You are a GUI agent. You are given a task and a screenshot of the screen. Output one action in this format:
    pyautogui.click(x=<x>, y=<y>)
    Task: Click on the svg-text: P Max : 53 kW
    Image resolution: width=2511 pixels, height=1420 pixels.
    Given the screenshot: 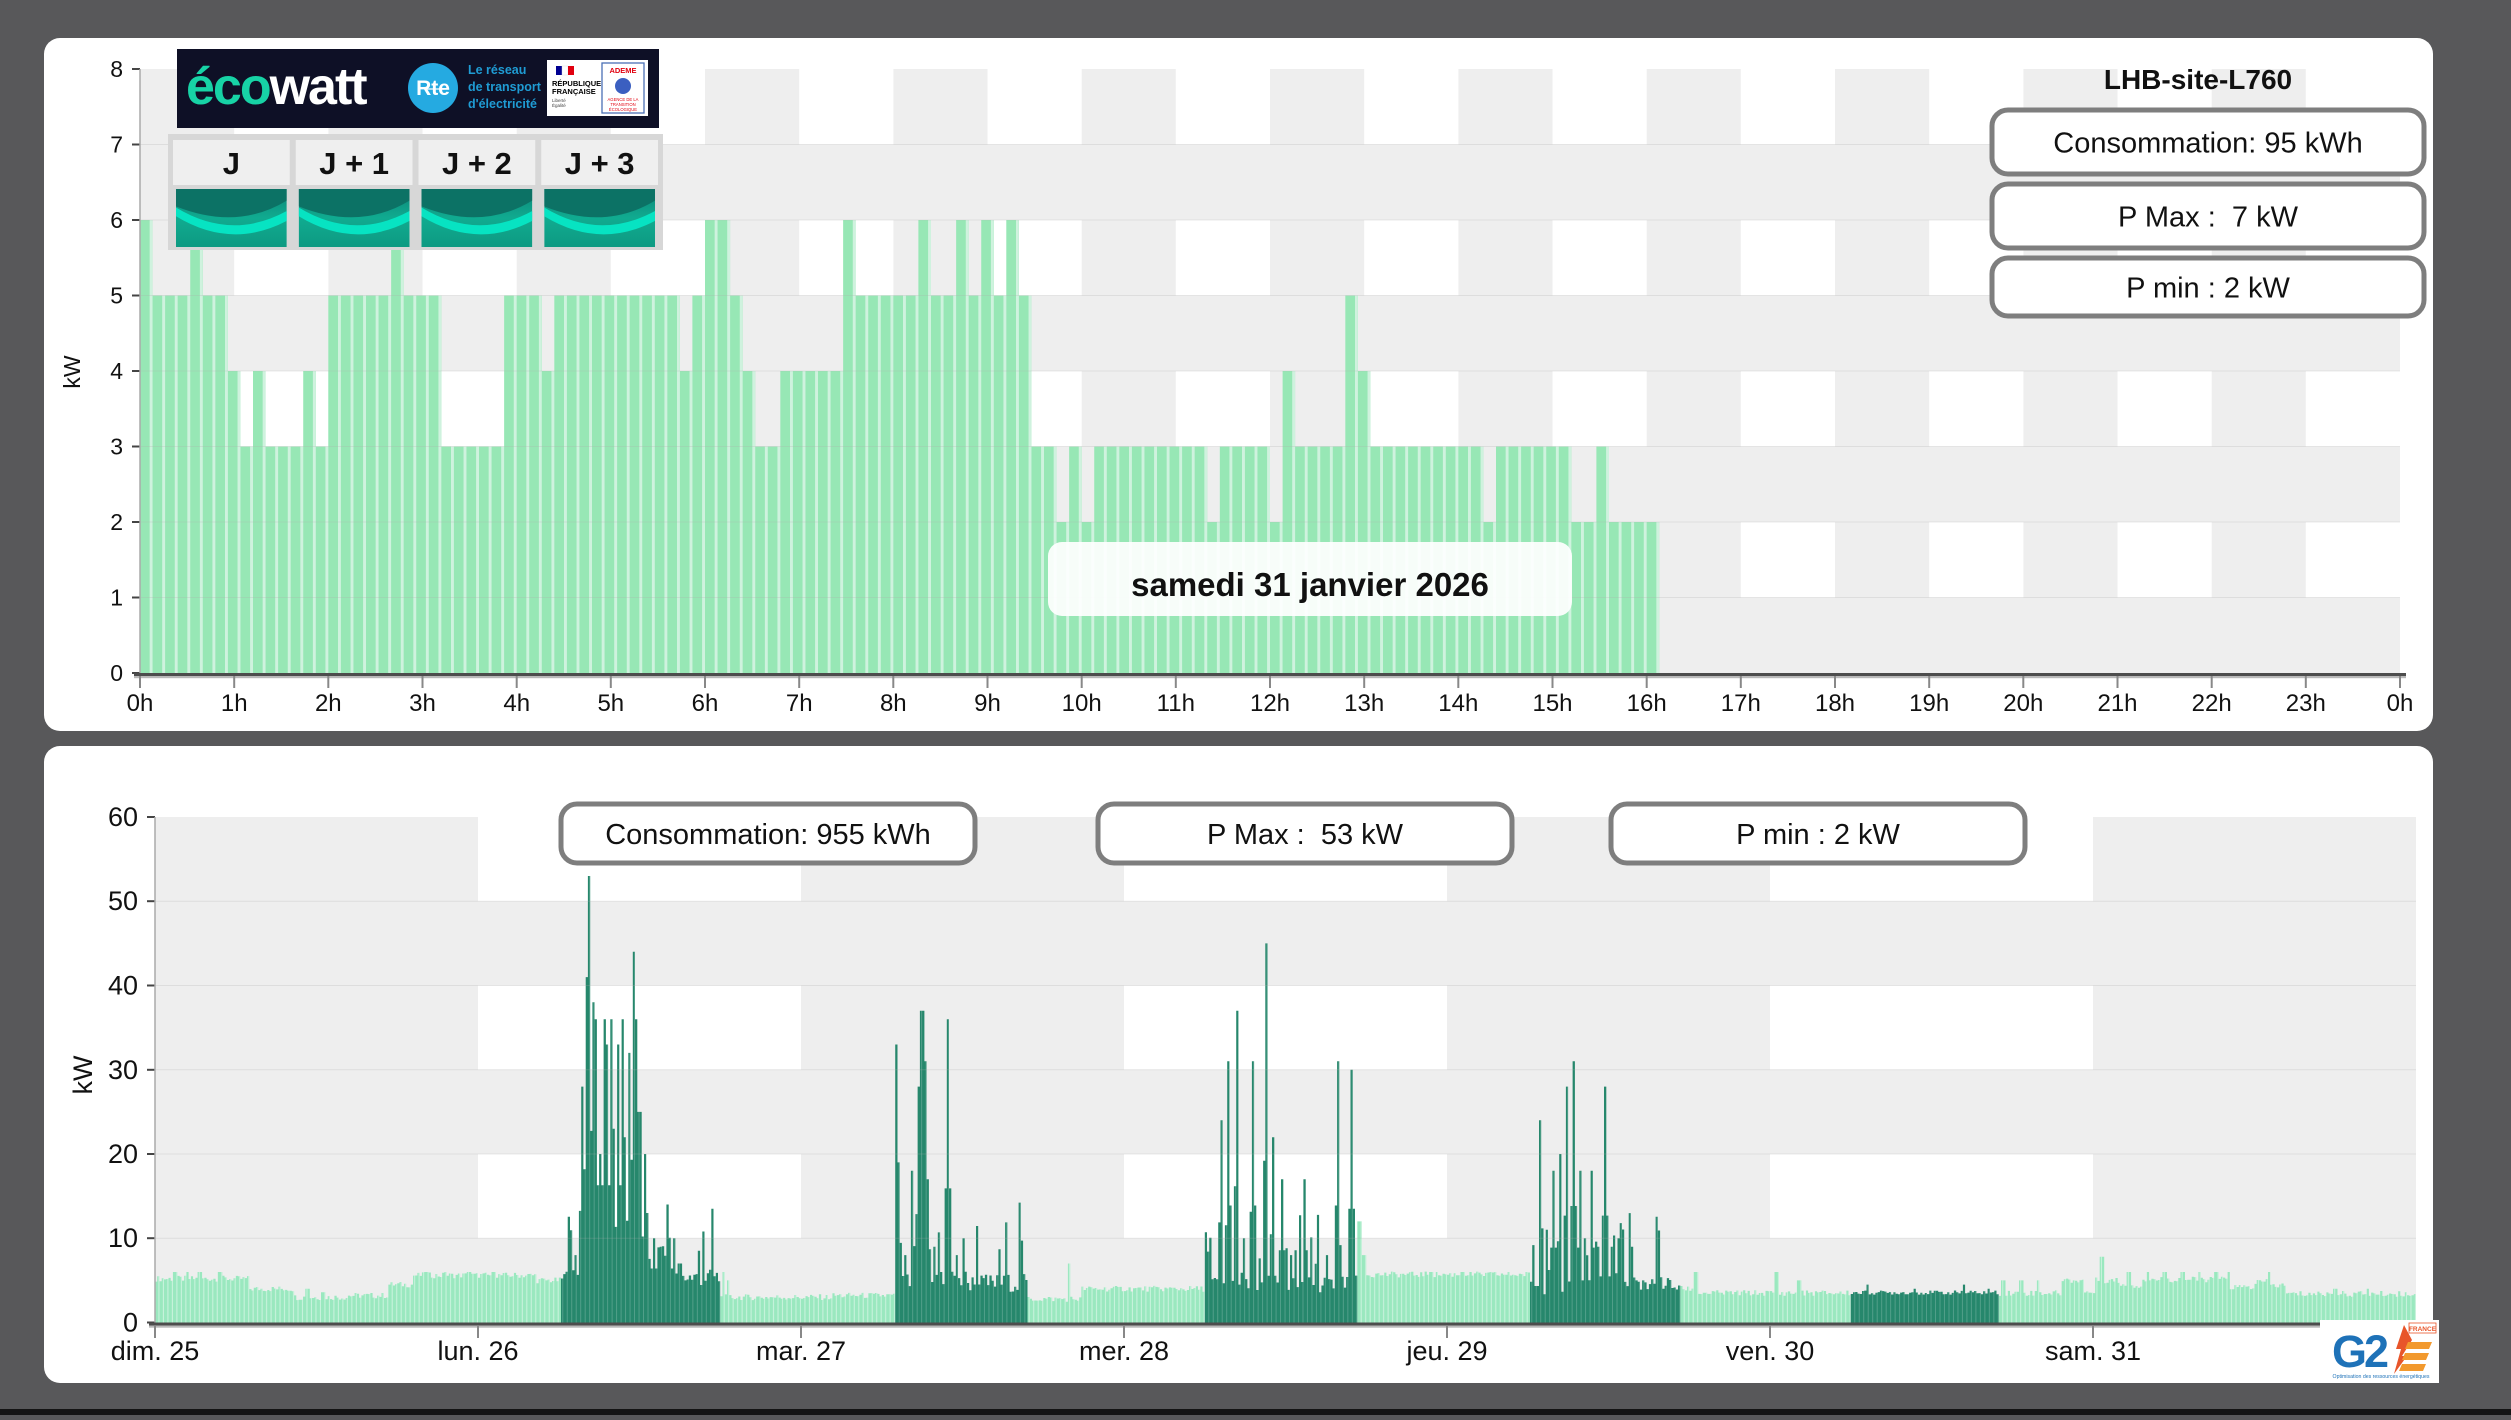 What is the action you would take?
    pyautogui.click(x=1305, y=835)
    